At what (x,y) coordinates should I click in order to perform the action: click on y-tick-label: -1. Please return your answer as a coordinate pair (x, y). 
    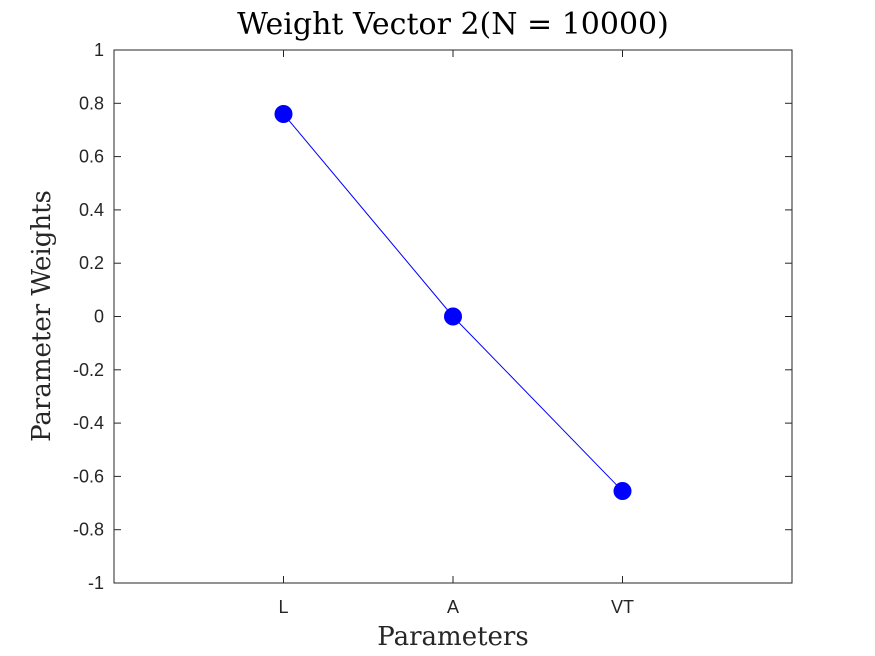
    Looking at the image, I should click on (96, 583).